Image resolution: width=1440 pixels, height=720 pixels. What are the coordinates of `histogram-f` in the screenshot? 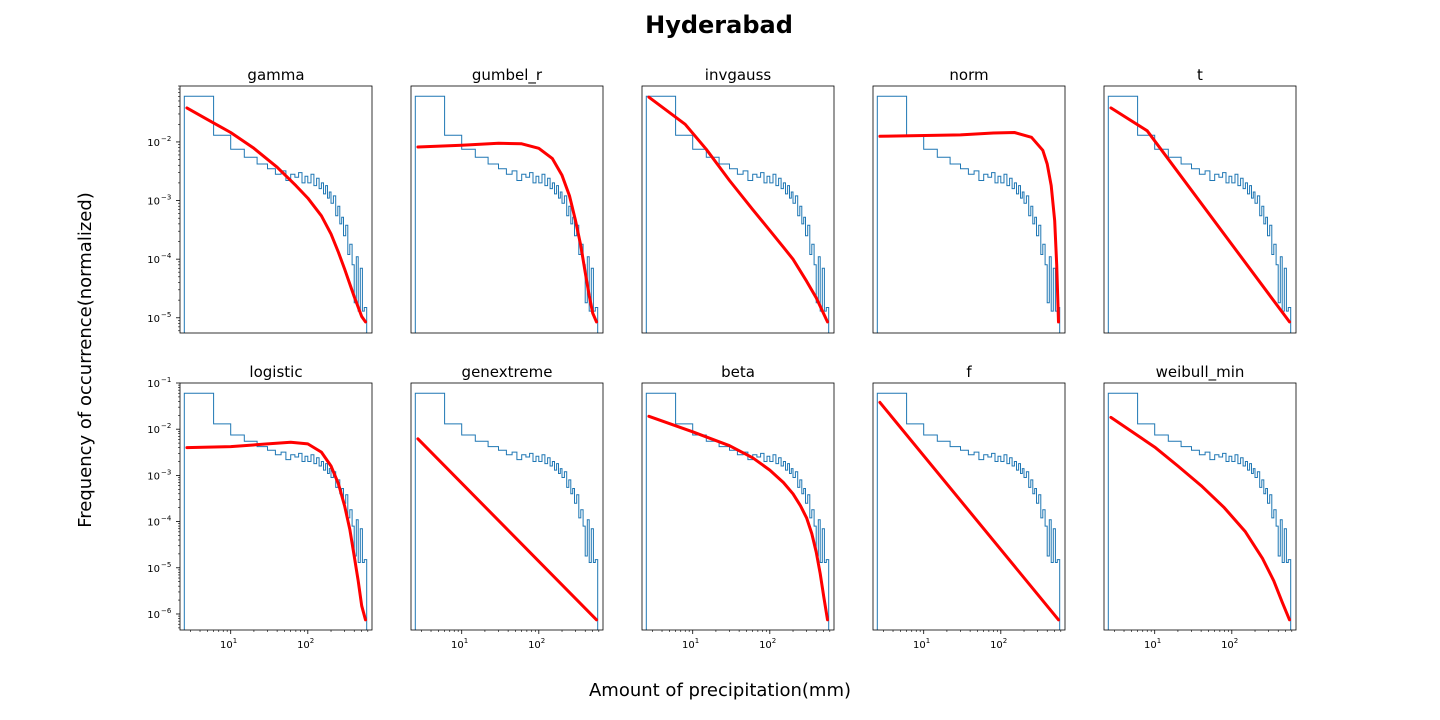 It's located at (968, 511).